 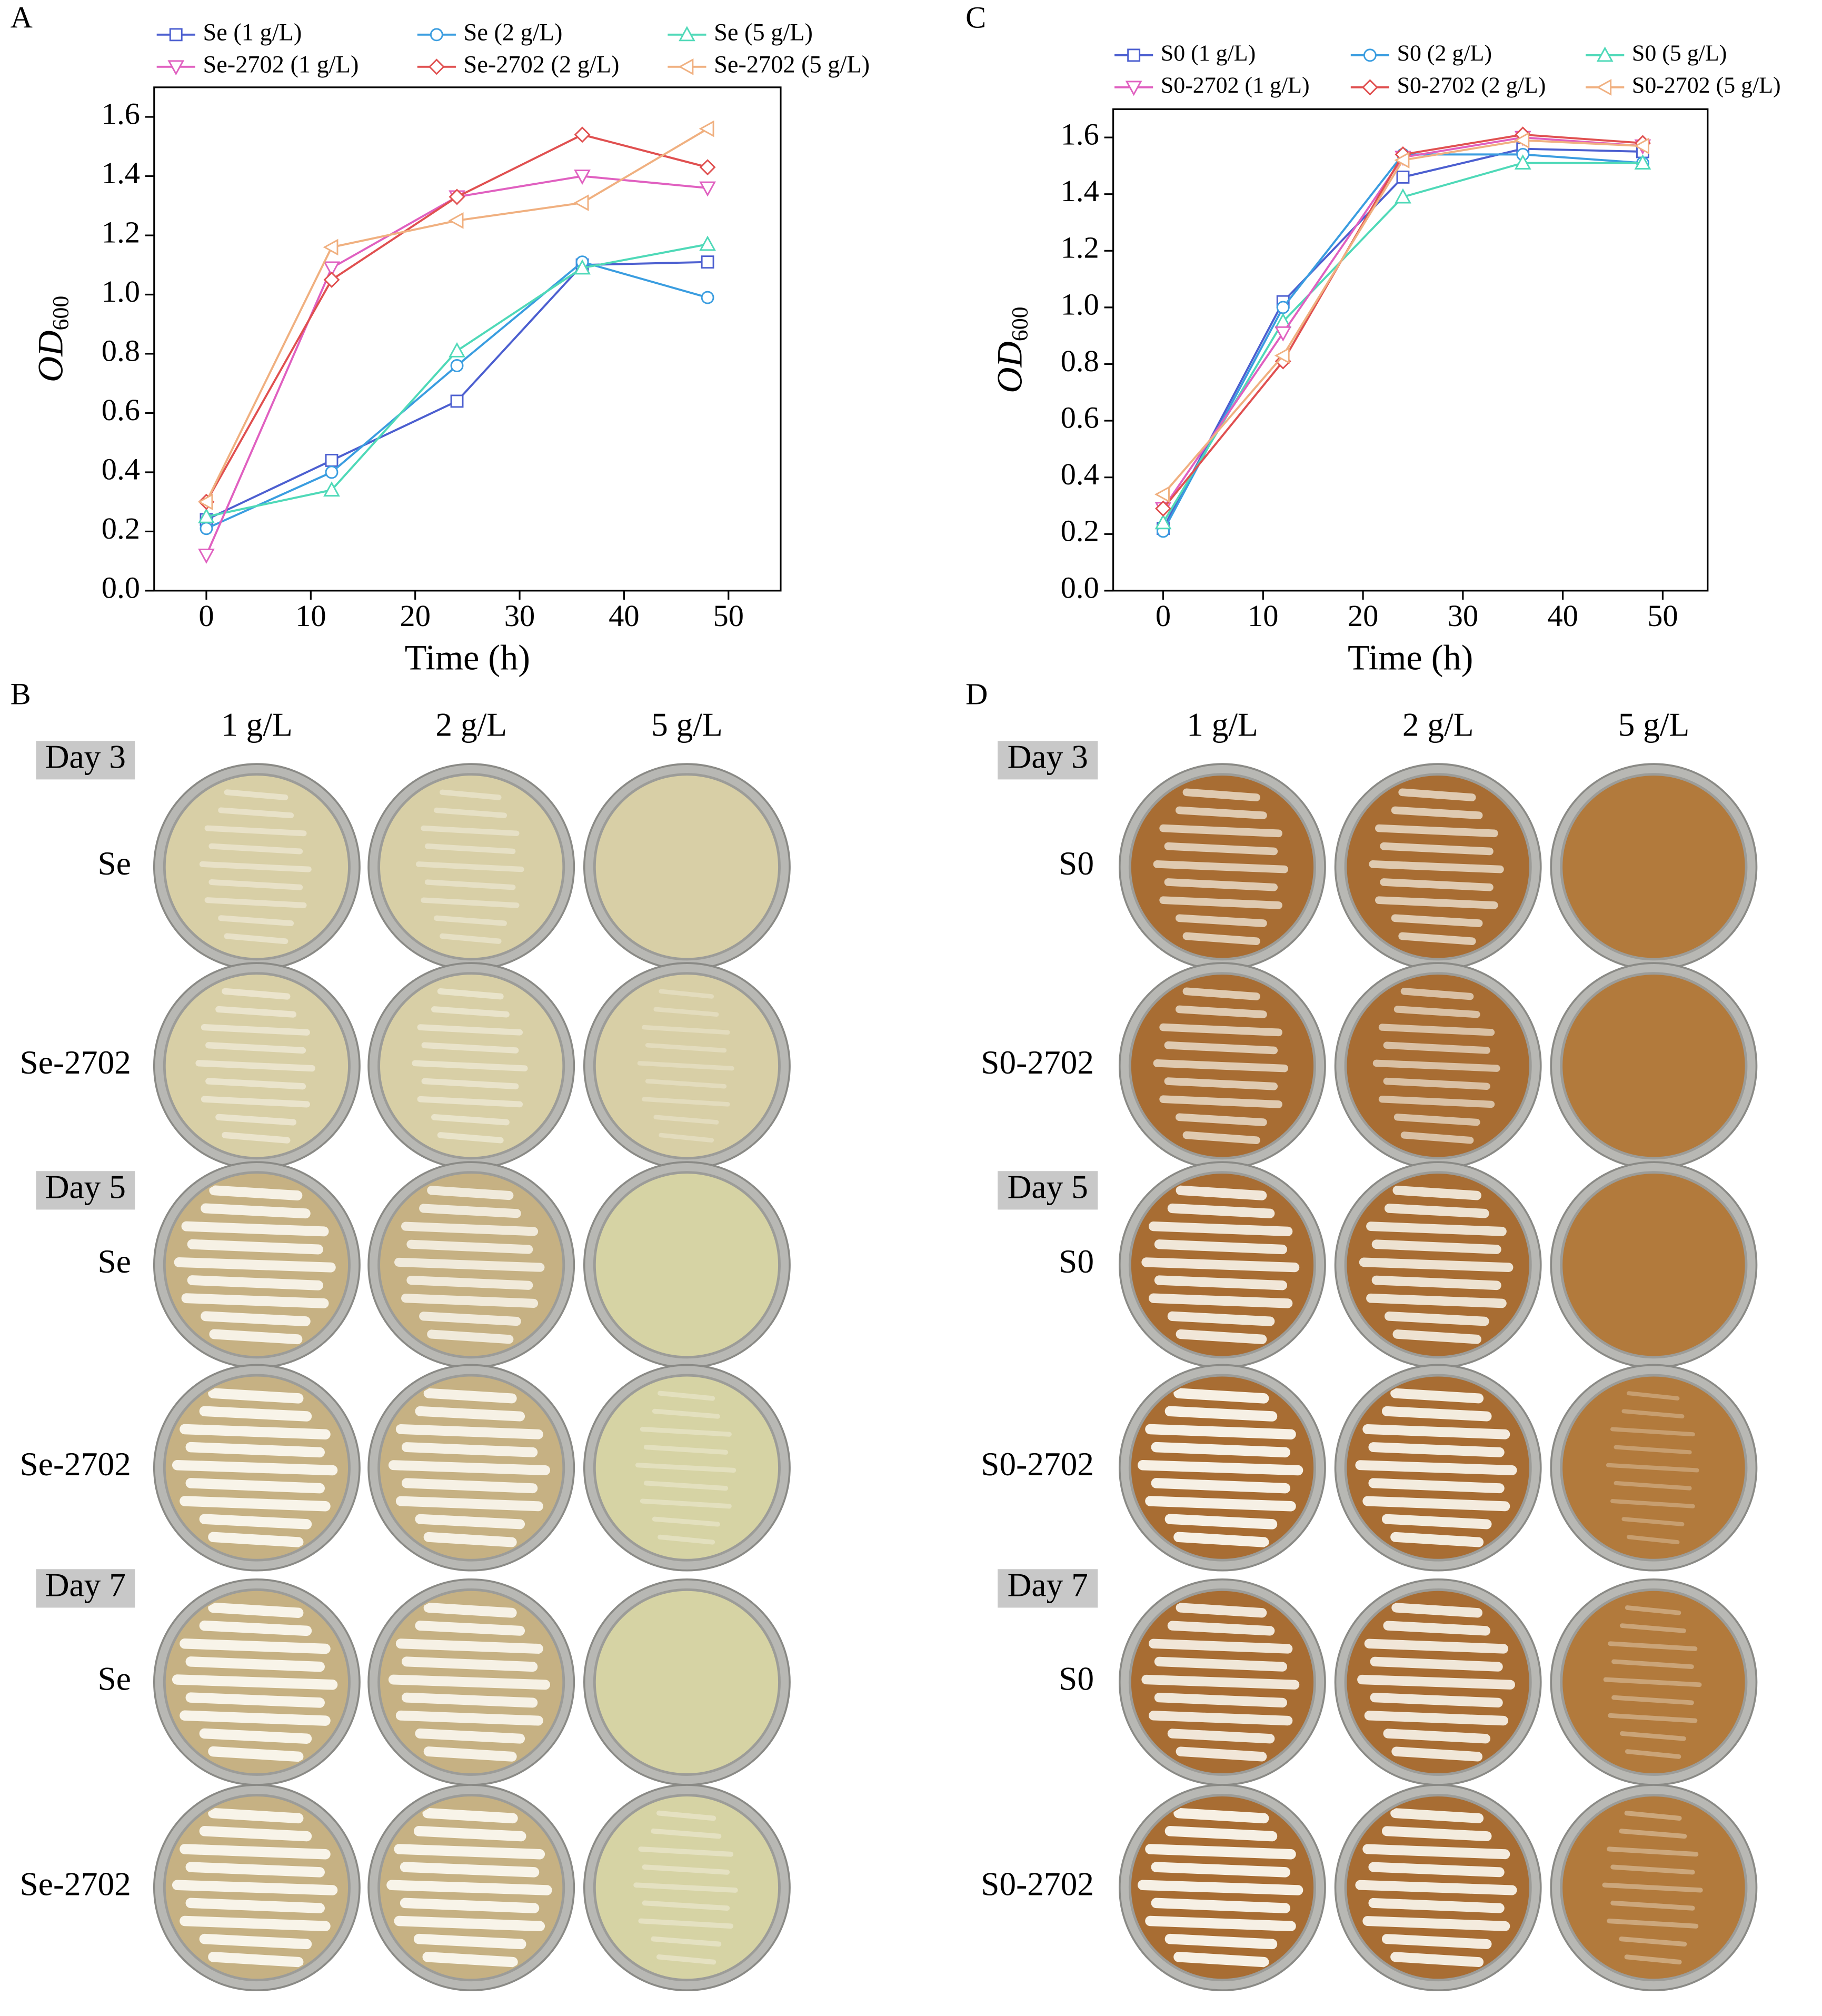 What do you see at coordinates (457, 391) in the screenshot?
I see `series-line` at bounding box center [457, 391].